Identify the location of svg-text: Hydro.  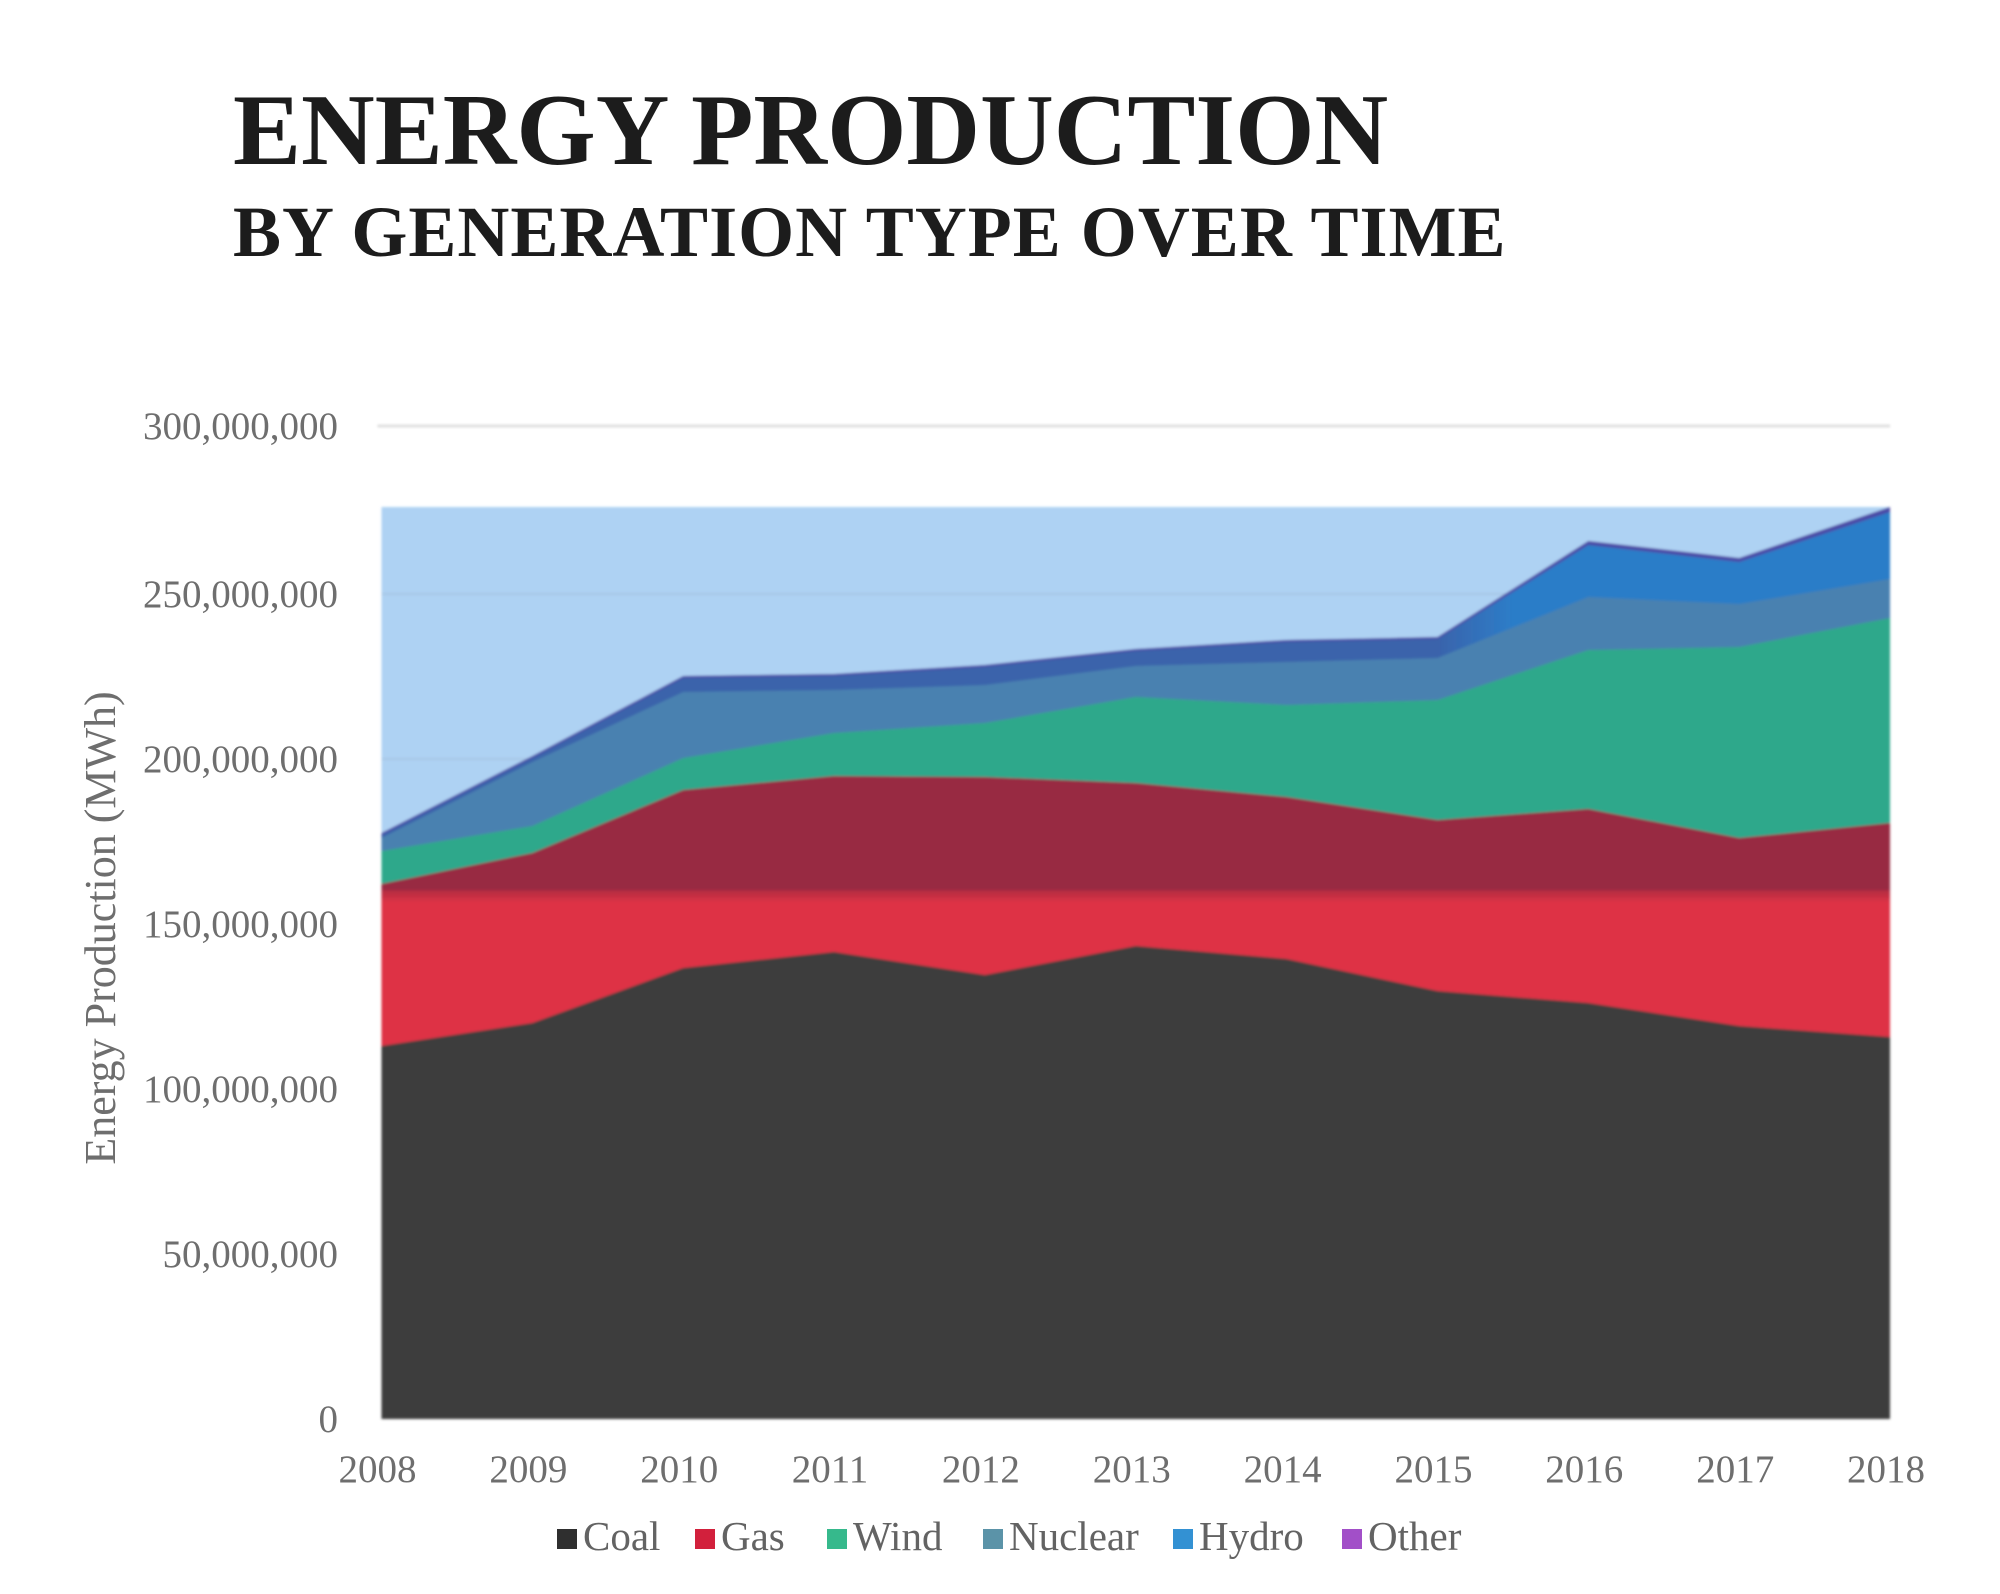
(1251, 1536).